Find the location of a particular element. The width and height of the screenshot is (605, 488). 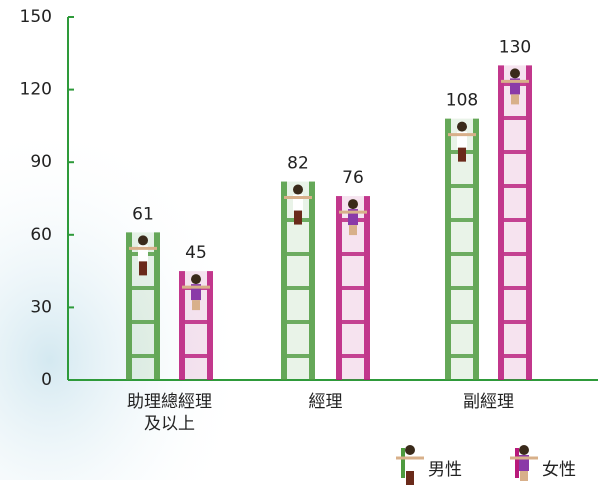

x-tick-label: 副經理 is located at coordinates (488, 402).